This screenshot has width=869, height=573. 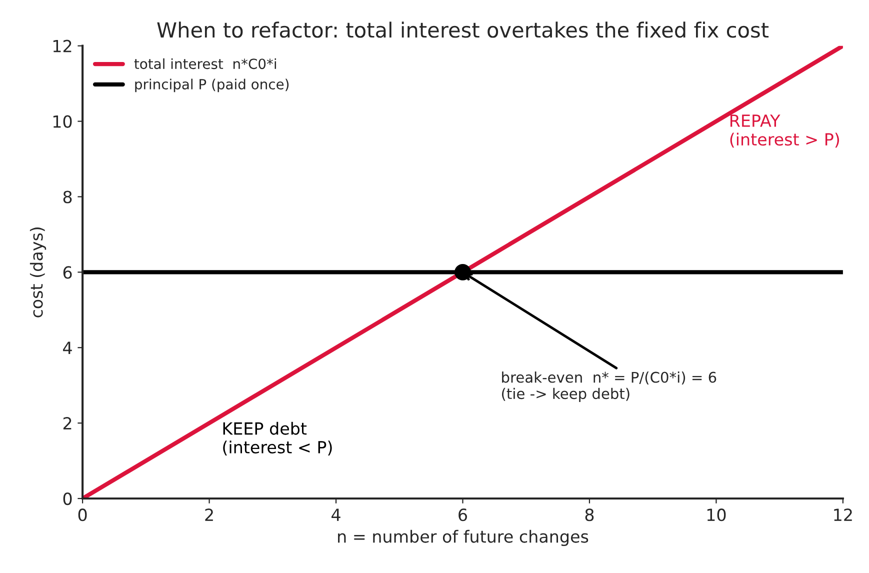 What do you see at coordinates (209, 514) in the screenshot?
I see `x-tick-label: 2` at bounding box center [209, 514].